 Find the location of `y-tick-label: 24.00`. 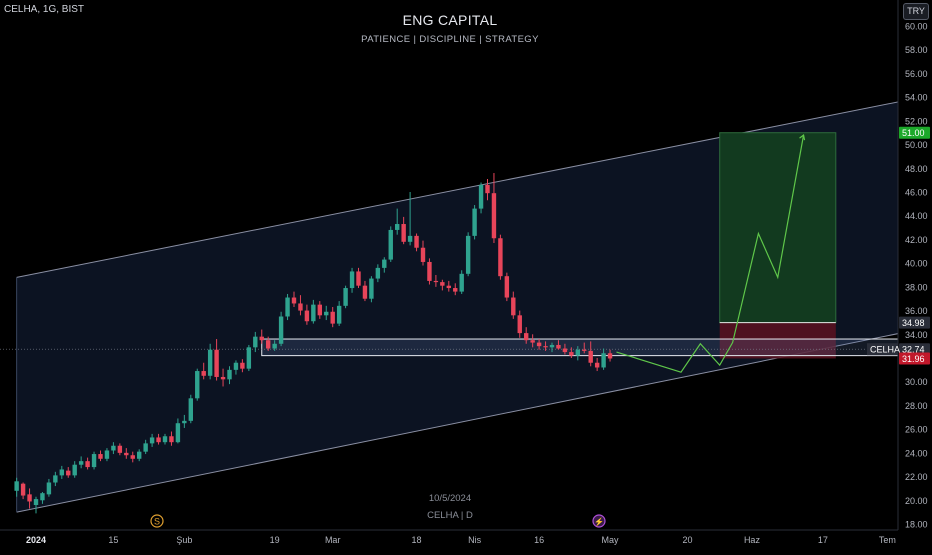

y-tick-label: 24.00 is located at coordinates (916, 453).